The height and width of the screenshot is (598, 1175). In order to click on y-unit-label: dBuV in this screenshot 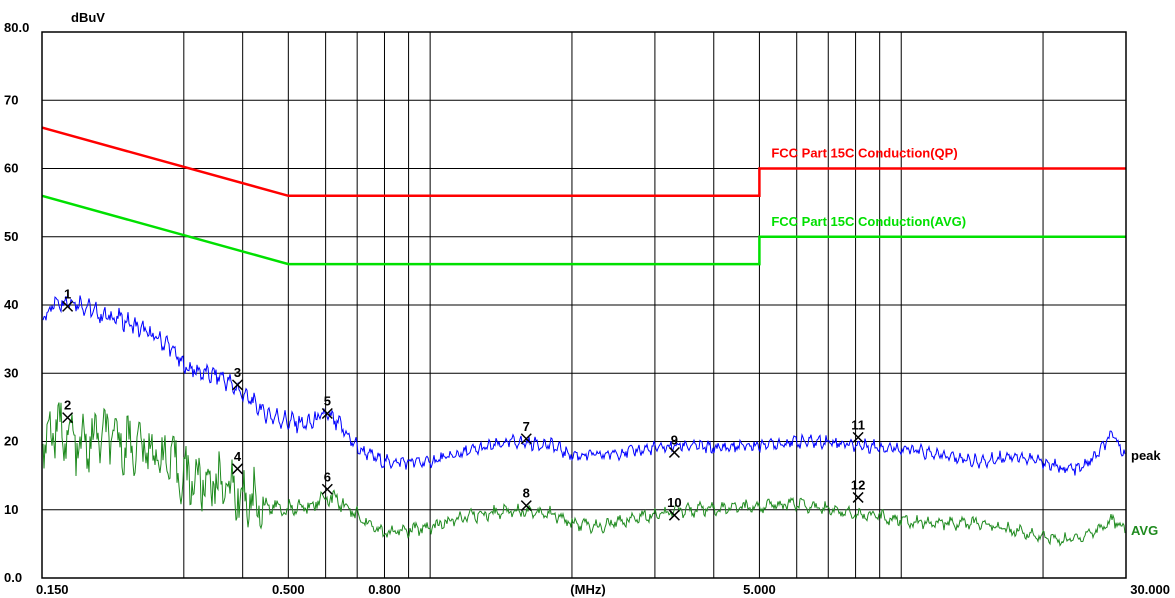, I will do `click(88, 17)`.